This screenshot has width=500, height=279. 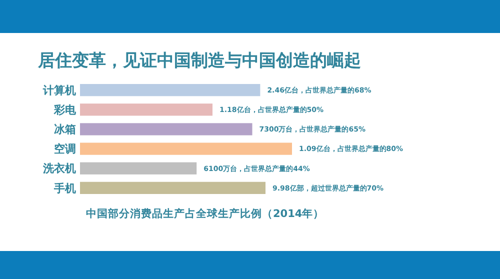 I want to click on y-tick-label: 彩电, so click(x=65, y=109).